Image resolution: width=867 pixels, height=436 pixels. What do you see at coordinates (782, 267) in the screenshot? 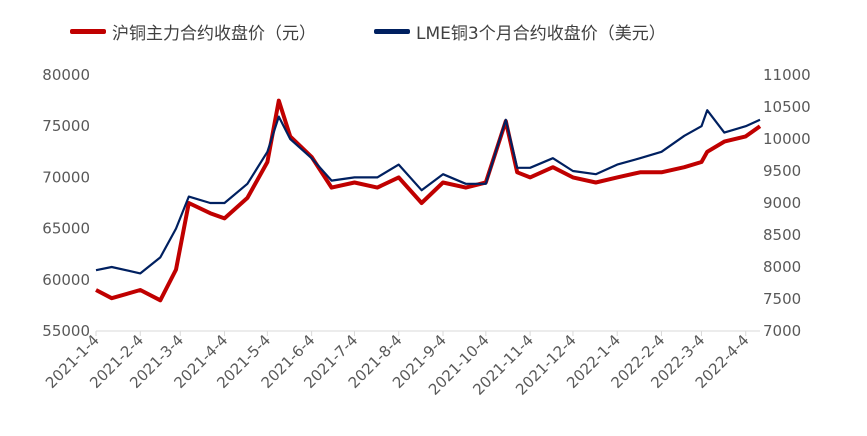
I see `y-tick-label-right: 8000` at bounding box center [782, 267].